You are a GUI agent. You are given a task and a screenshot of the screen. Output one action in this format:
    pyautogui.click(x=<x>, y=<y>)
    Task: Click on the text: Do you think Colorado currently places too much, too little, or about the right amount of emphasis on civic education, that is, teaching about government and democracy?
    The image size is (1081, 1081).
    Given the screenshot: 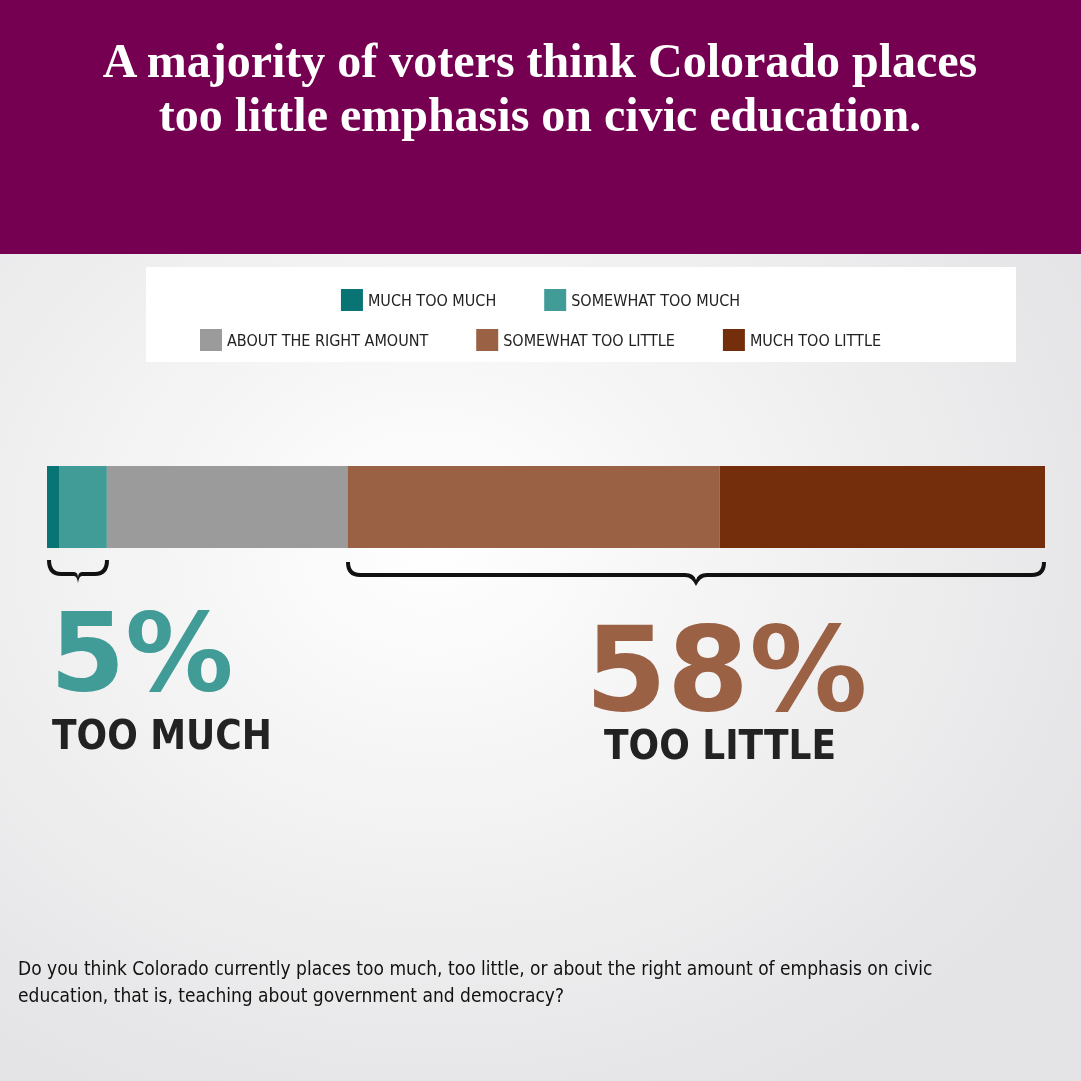 What is the action you would take?
    pyautogui.click(x=476, y=982)
    